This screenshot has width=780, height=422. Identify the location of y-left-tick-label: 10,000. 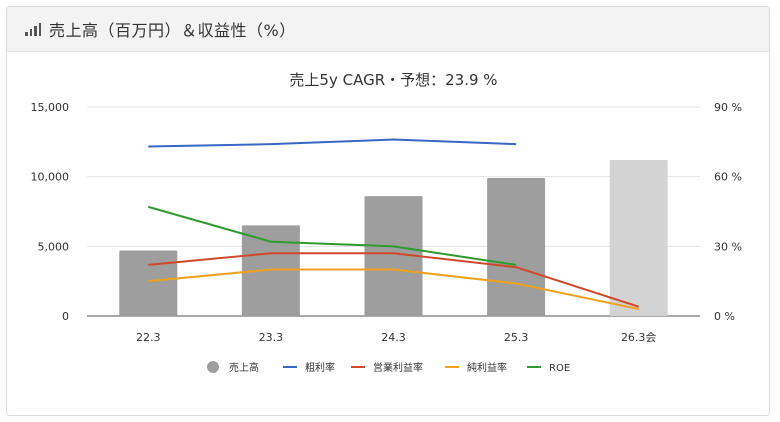
(50, 177).